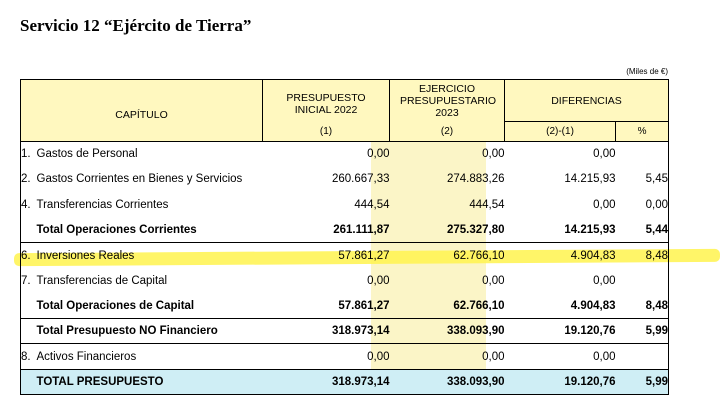 This screenshot has width=720, height=419. Describe the element at coordinates (372, 204) in the screenshot. I see `cell-presupuesto-2022: 444,54` at that location.